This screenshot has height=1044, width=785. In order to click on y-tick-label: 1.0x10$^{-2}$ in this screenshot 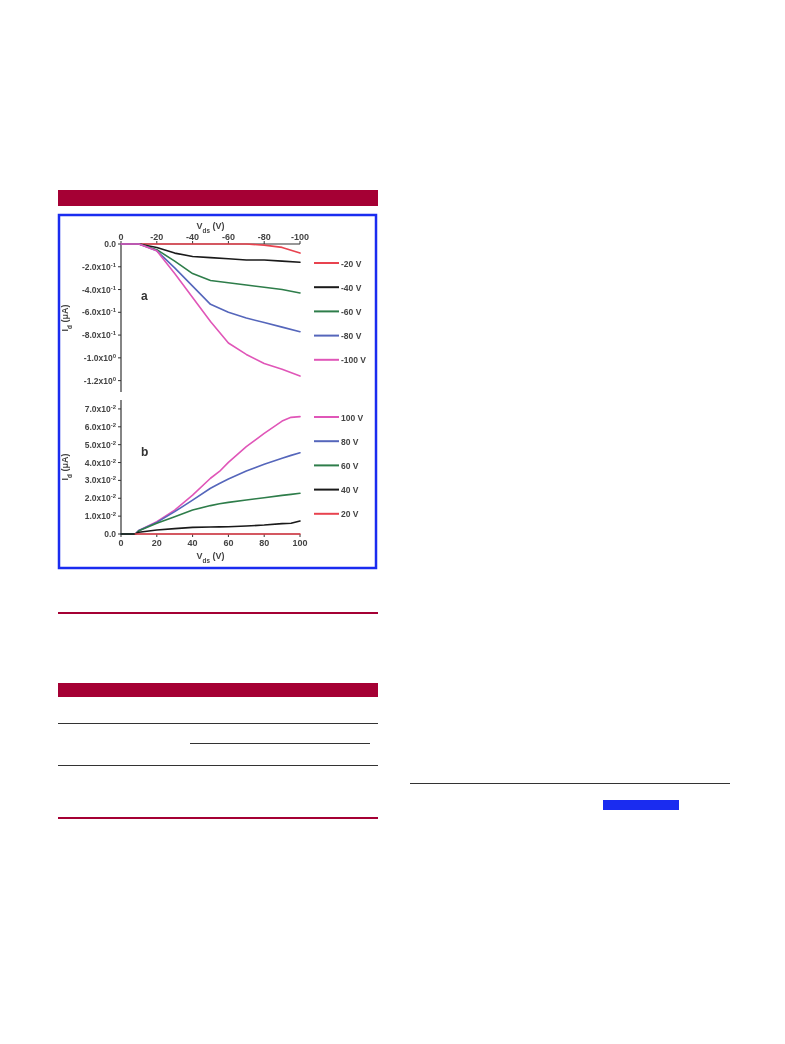, I will do `click(100, 516)`.